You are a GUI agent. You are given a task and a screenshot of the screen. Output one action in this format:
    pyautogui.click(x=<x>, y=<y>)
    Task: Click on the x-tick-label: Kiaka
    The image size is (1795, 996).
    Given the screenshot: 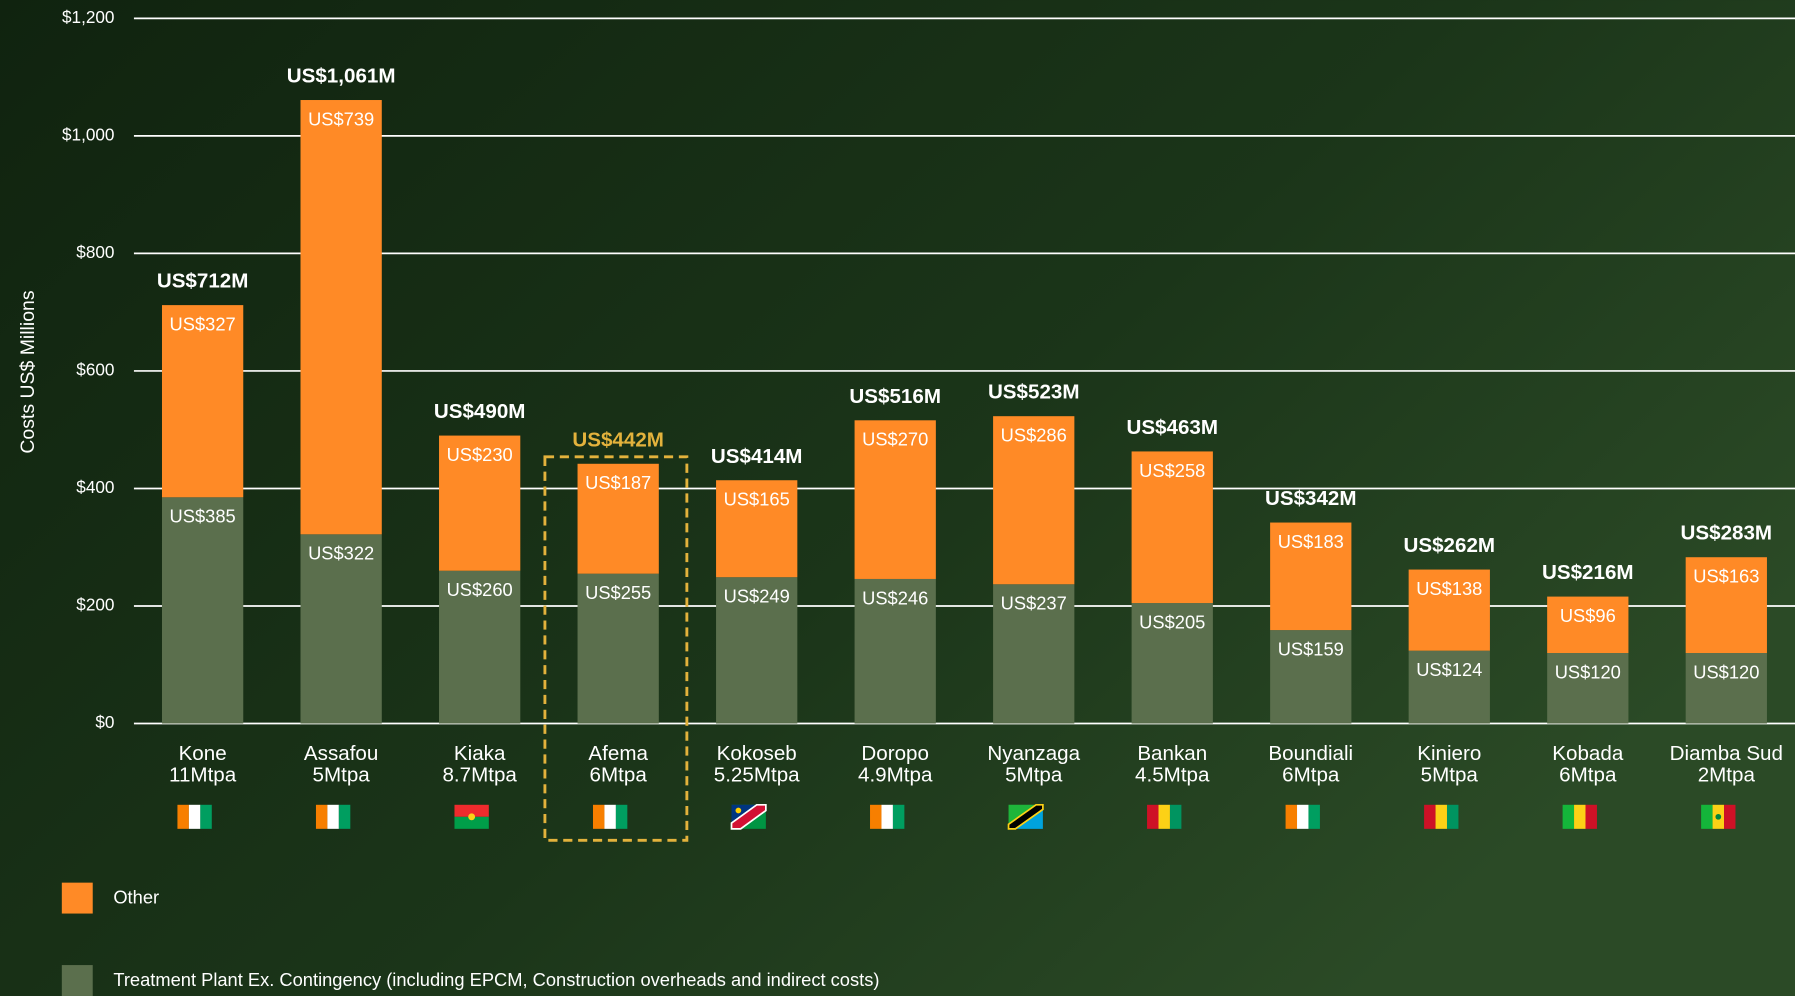 What is the action you would take?
    pyautogui.click(x=480, y=753)
    